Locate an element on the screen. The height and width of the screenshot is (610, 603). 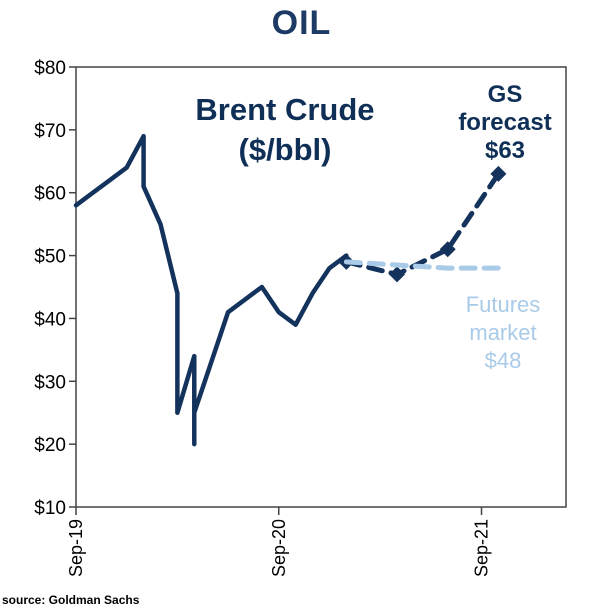
y-tick-label: $40 is located at coordinates (50, 319).